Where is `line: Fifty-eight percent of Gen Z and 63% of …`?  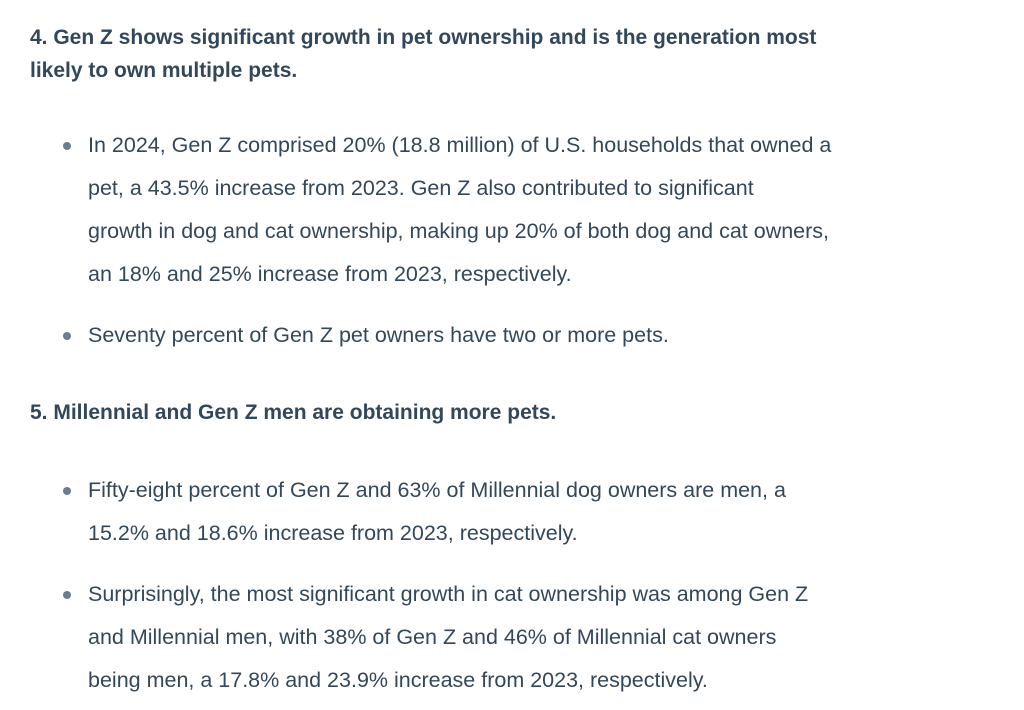
line: Fifty-eight percent of Gen Z and 63% of … is located at coordinates (437, 490).